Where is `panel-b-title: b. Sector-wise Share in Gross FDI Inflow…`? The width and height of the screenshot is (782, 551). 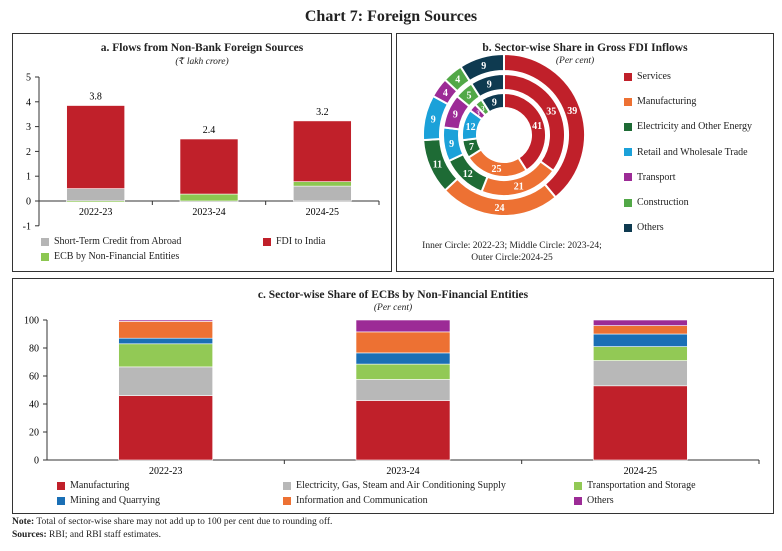 panel-b-title: b. Sector-wise Share in Gross FDI Inflow… is located at coordinates (585, 48).